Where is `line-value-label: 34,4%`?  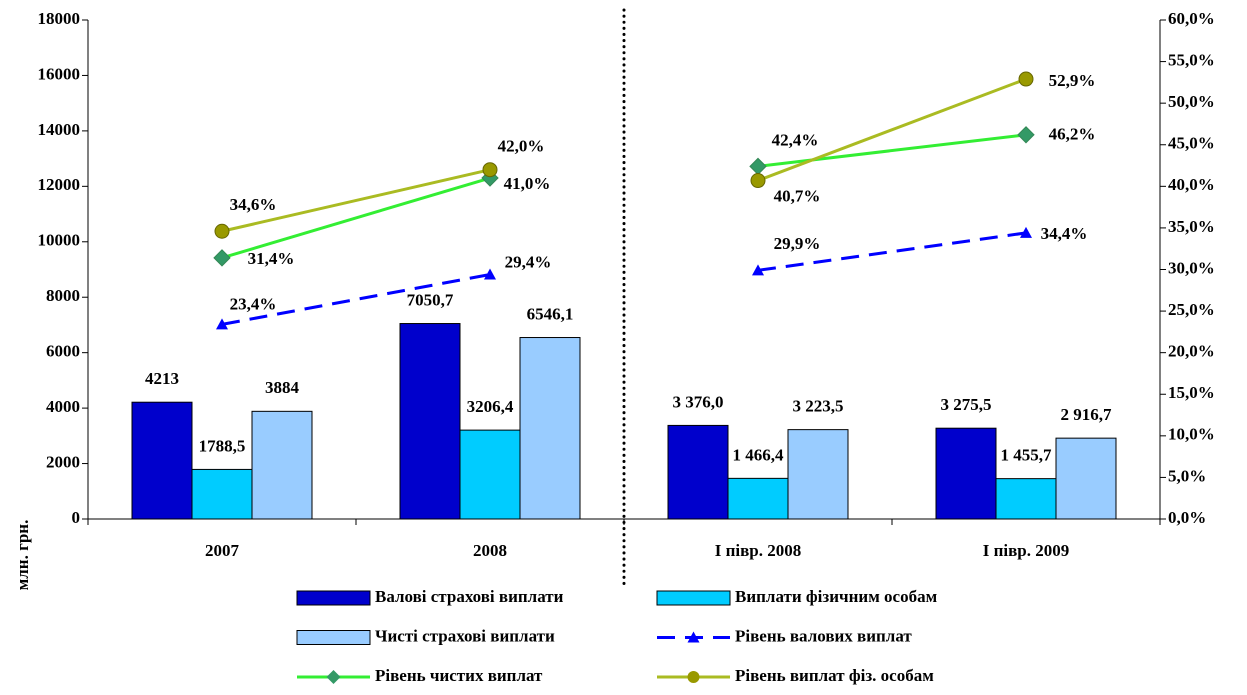 line-value-label: 34,4% is located at coordinates (1064, 233).